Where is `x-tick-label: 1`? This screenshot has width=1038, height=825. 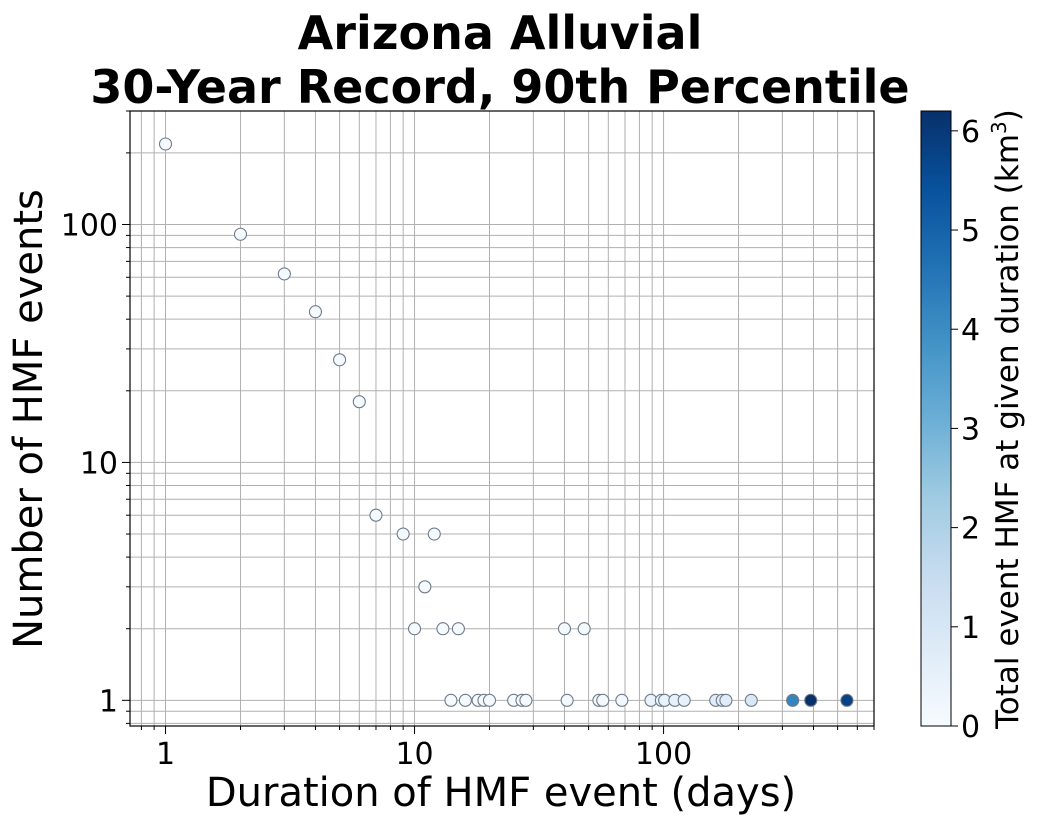 x-tick-label: 1 is located at coordinates (165, 754).